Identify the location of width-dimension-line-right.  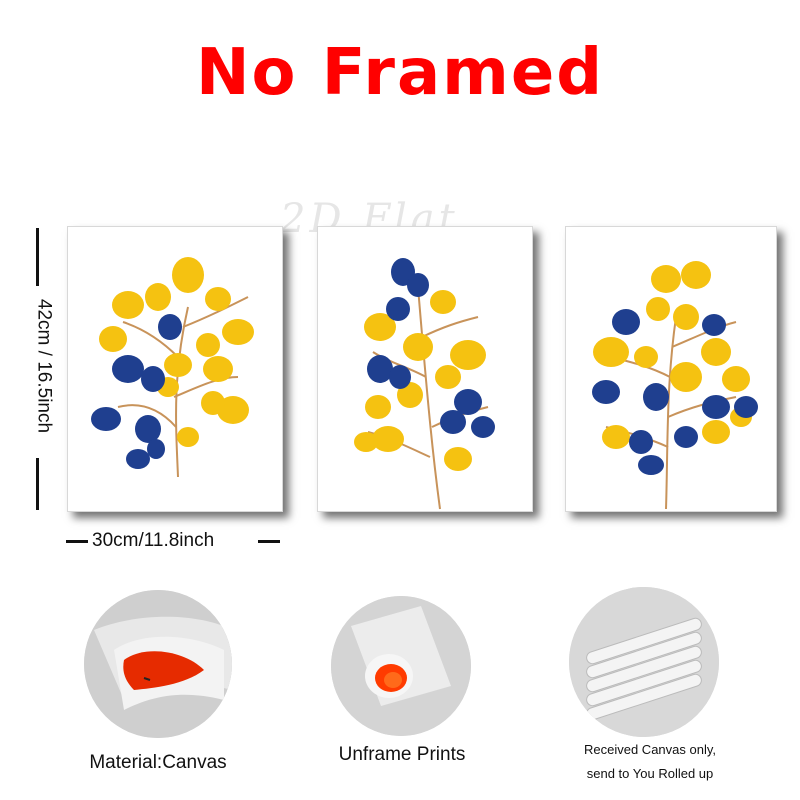
(269, 541).